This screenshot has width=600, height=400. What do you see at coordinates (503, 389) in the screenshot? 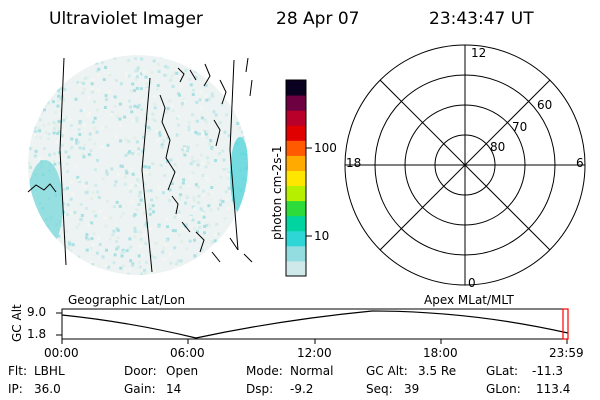
I see `glon-label: GLon:` at bounding box center [503, 389].